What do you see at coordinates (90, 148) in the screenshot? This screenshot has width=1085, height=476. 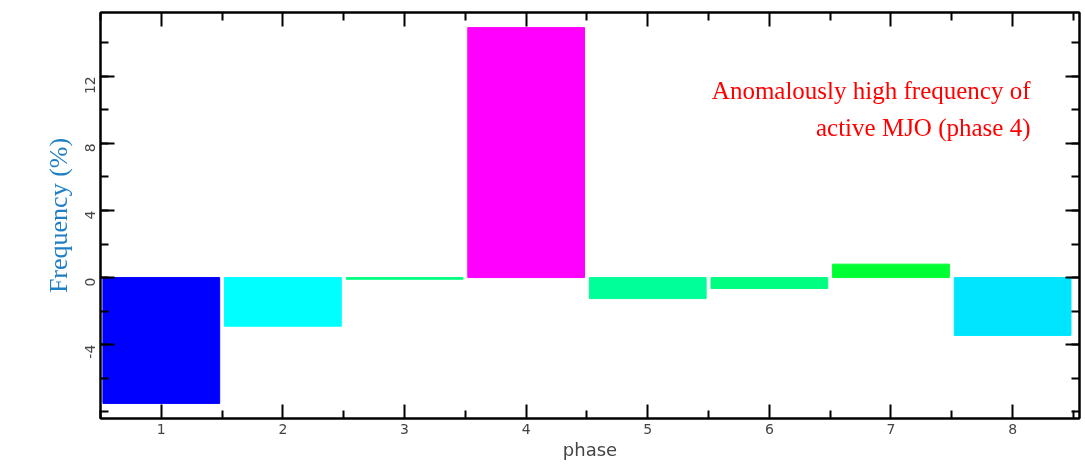 I see `y-tick-label: 8` at bounding box center [90, 148].